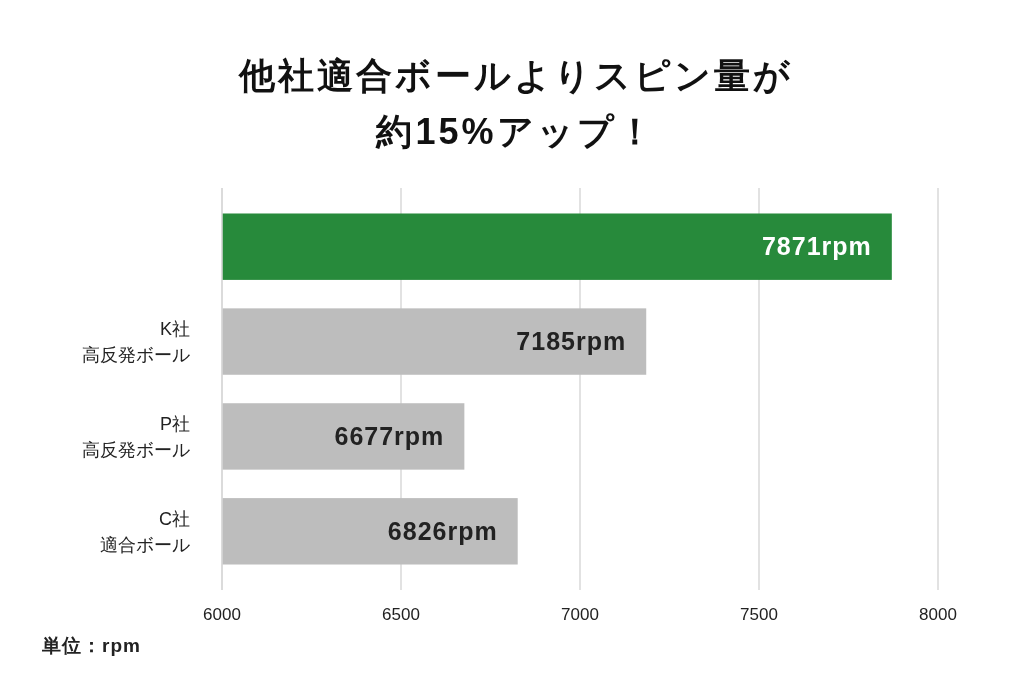 The image size is (1032, 700). I want to click on y-tick-label: P社高反発ボール, so click(136, 436).